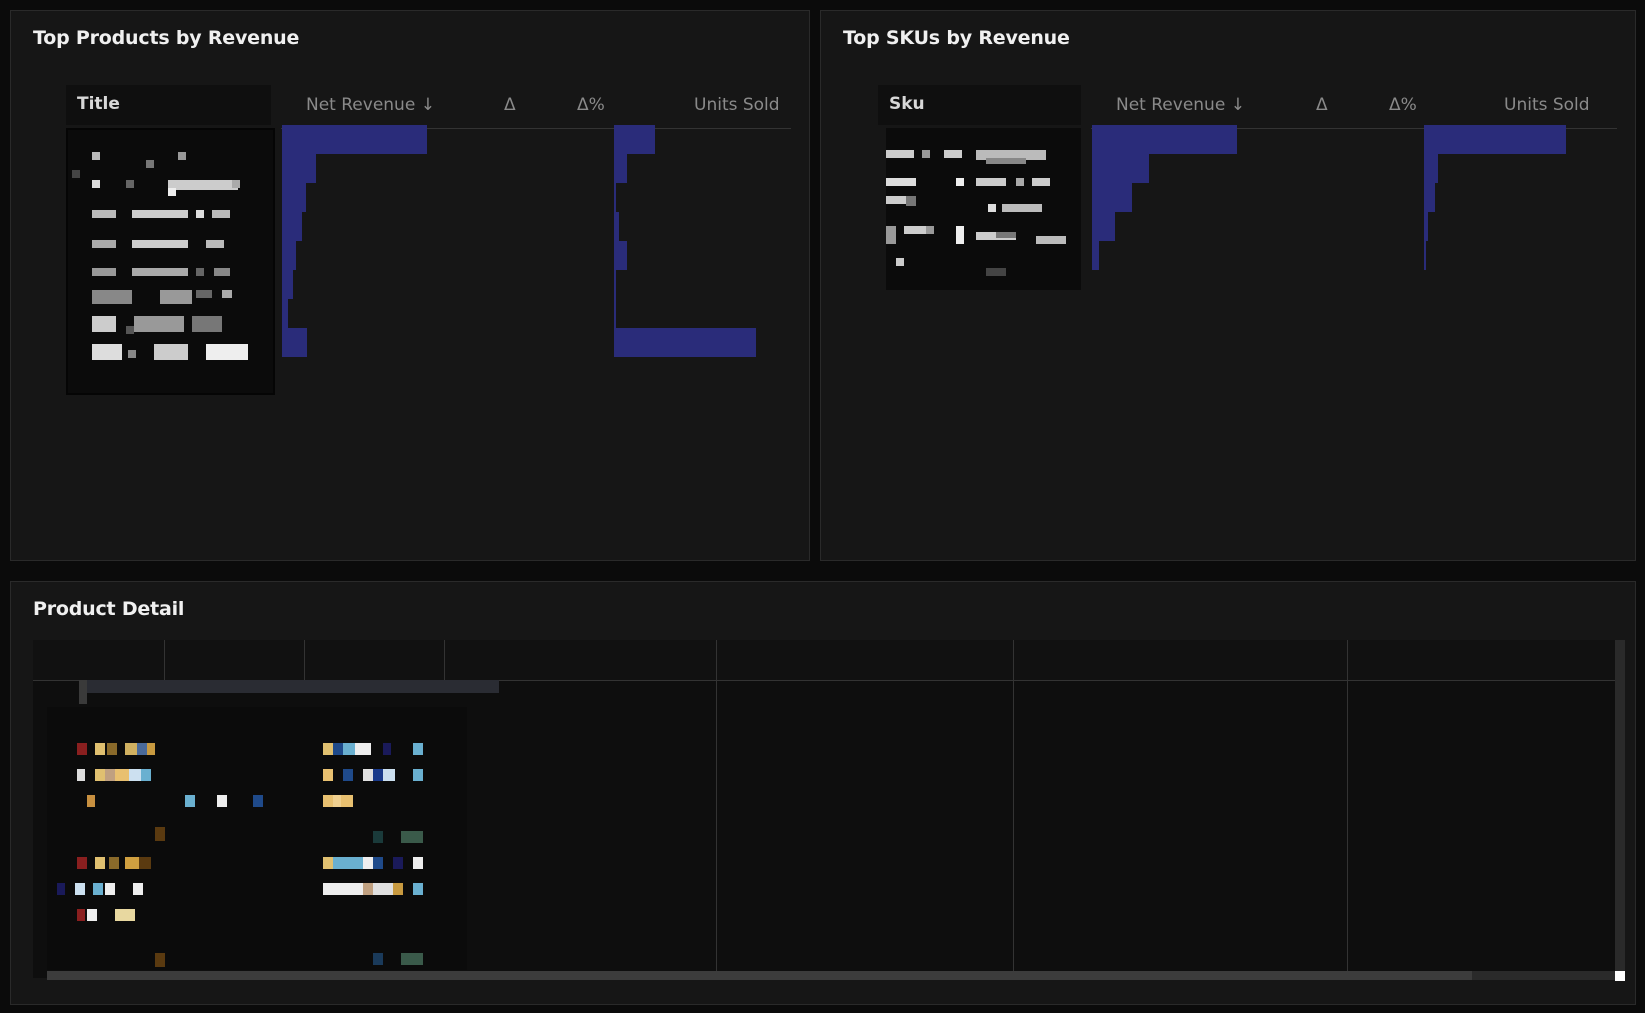 Image resolution: width=1645 pixels, height=1013 pixels. I want to click on horizontal-scrollbar, so click(831, 975).